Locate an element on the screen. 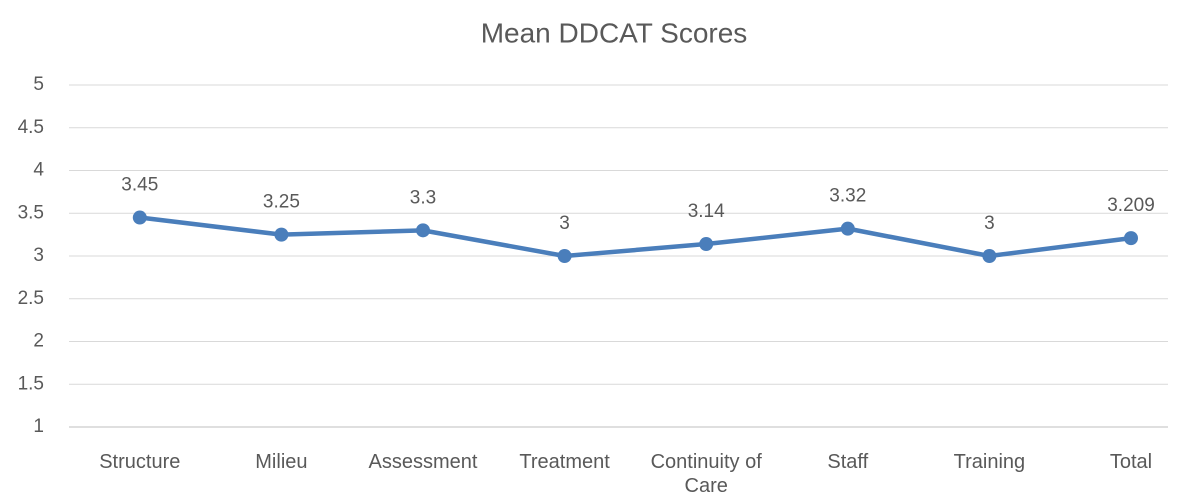 The width and height of the screenshot is (1188, 502). y-tick-label: 4 is located at coordinates (38, 170).